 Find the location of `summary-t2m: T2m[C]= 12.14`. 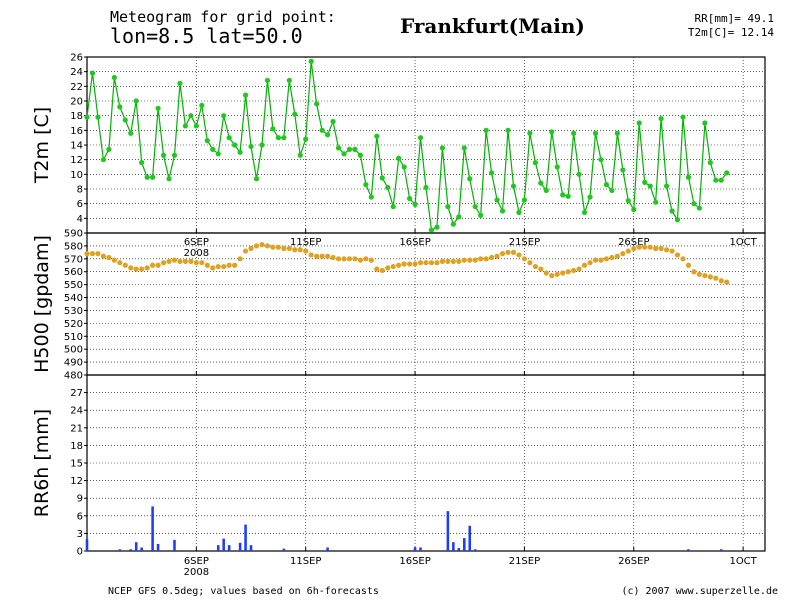

summary-t2m: T2m[C]= 12.14 is located at coordinates (731, 32).